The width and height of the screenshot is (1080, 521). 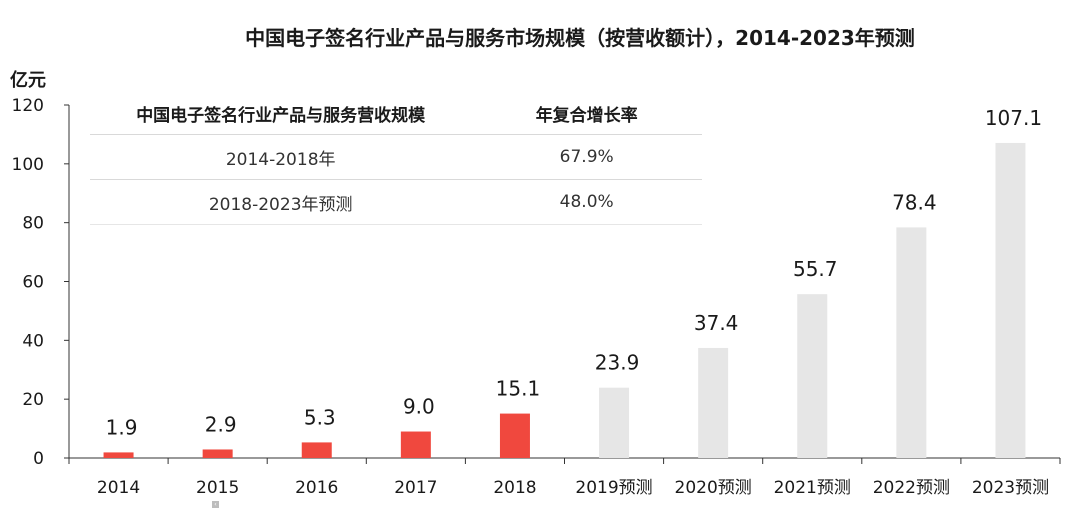 I want to click on cagr-table-header-row: 中国电子签名行业产品与服务营收规模 年复合增长率, so click(x=396, y=113).